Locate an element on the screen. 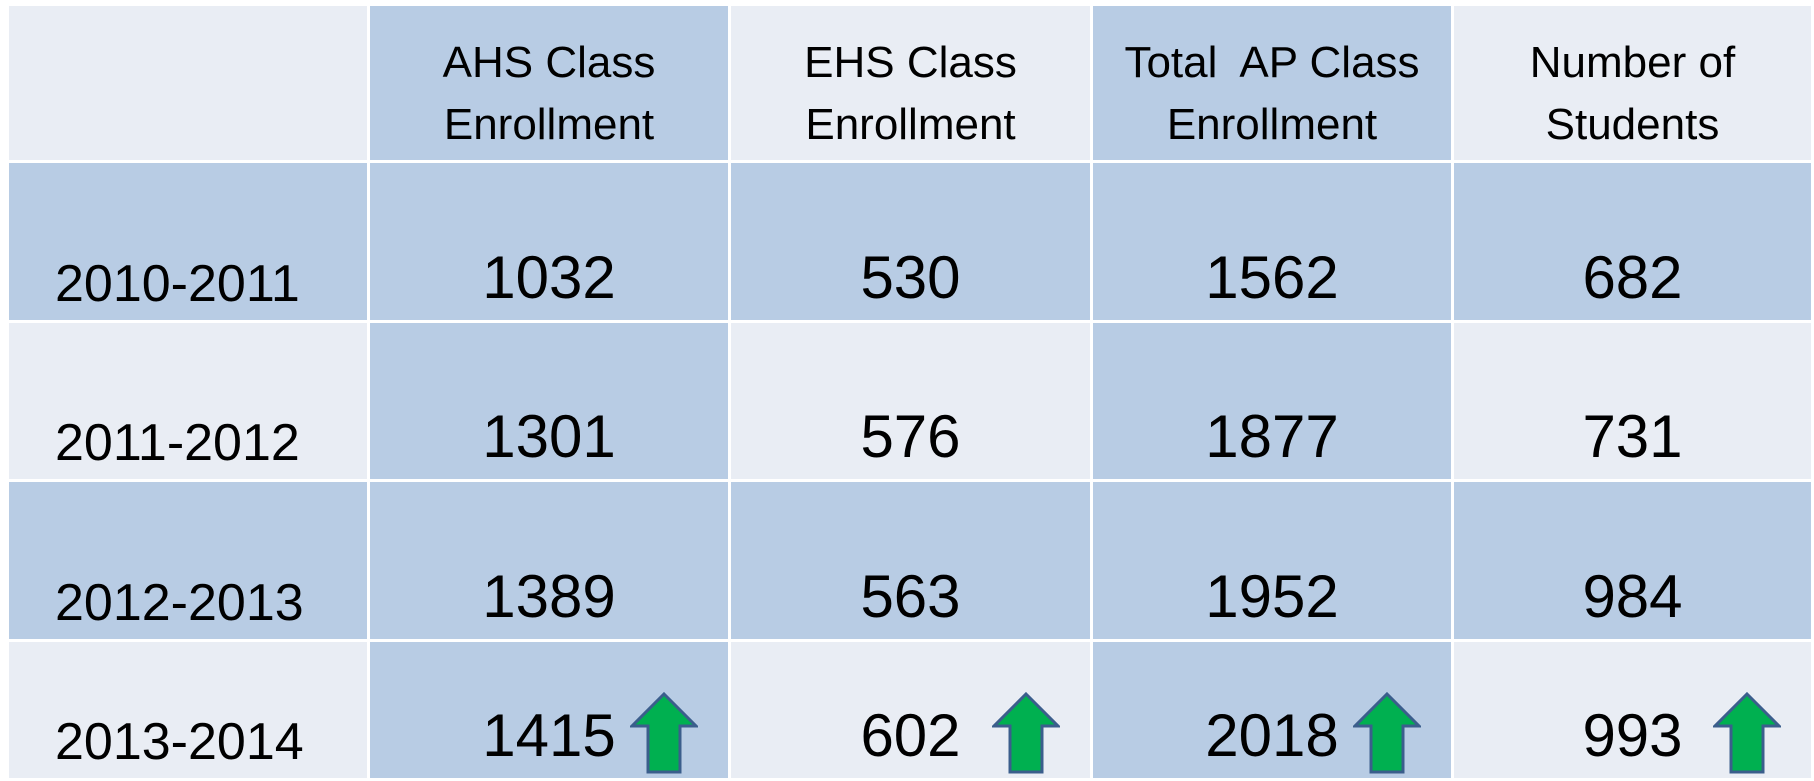 The height and width of the screenshot is (781, 1814). value-cell: 530 is located at coordinates (912, 243).